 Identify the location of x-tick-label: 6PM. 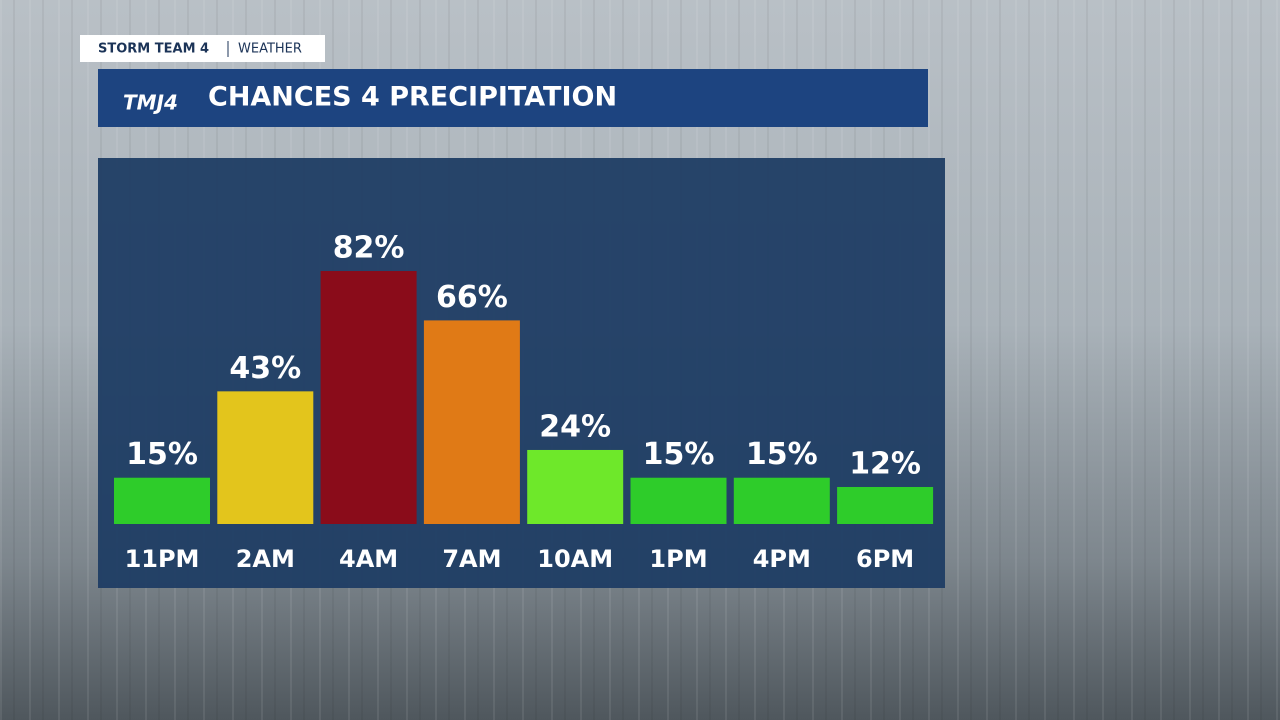
(885, 559).